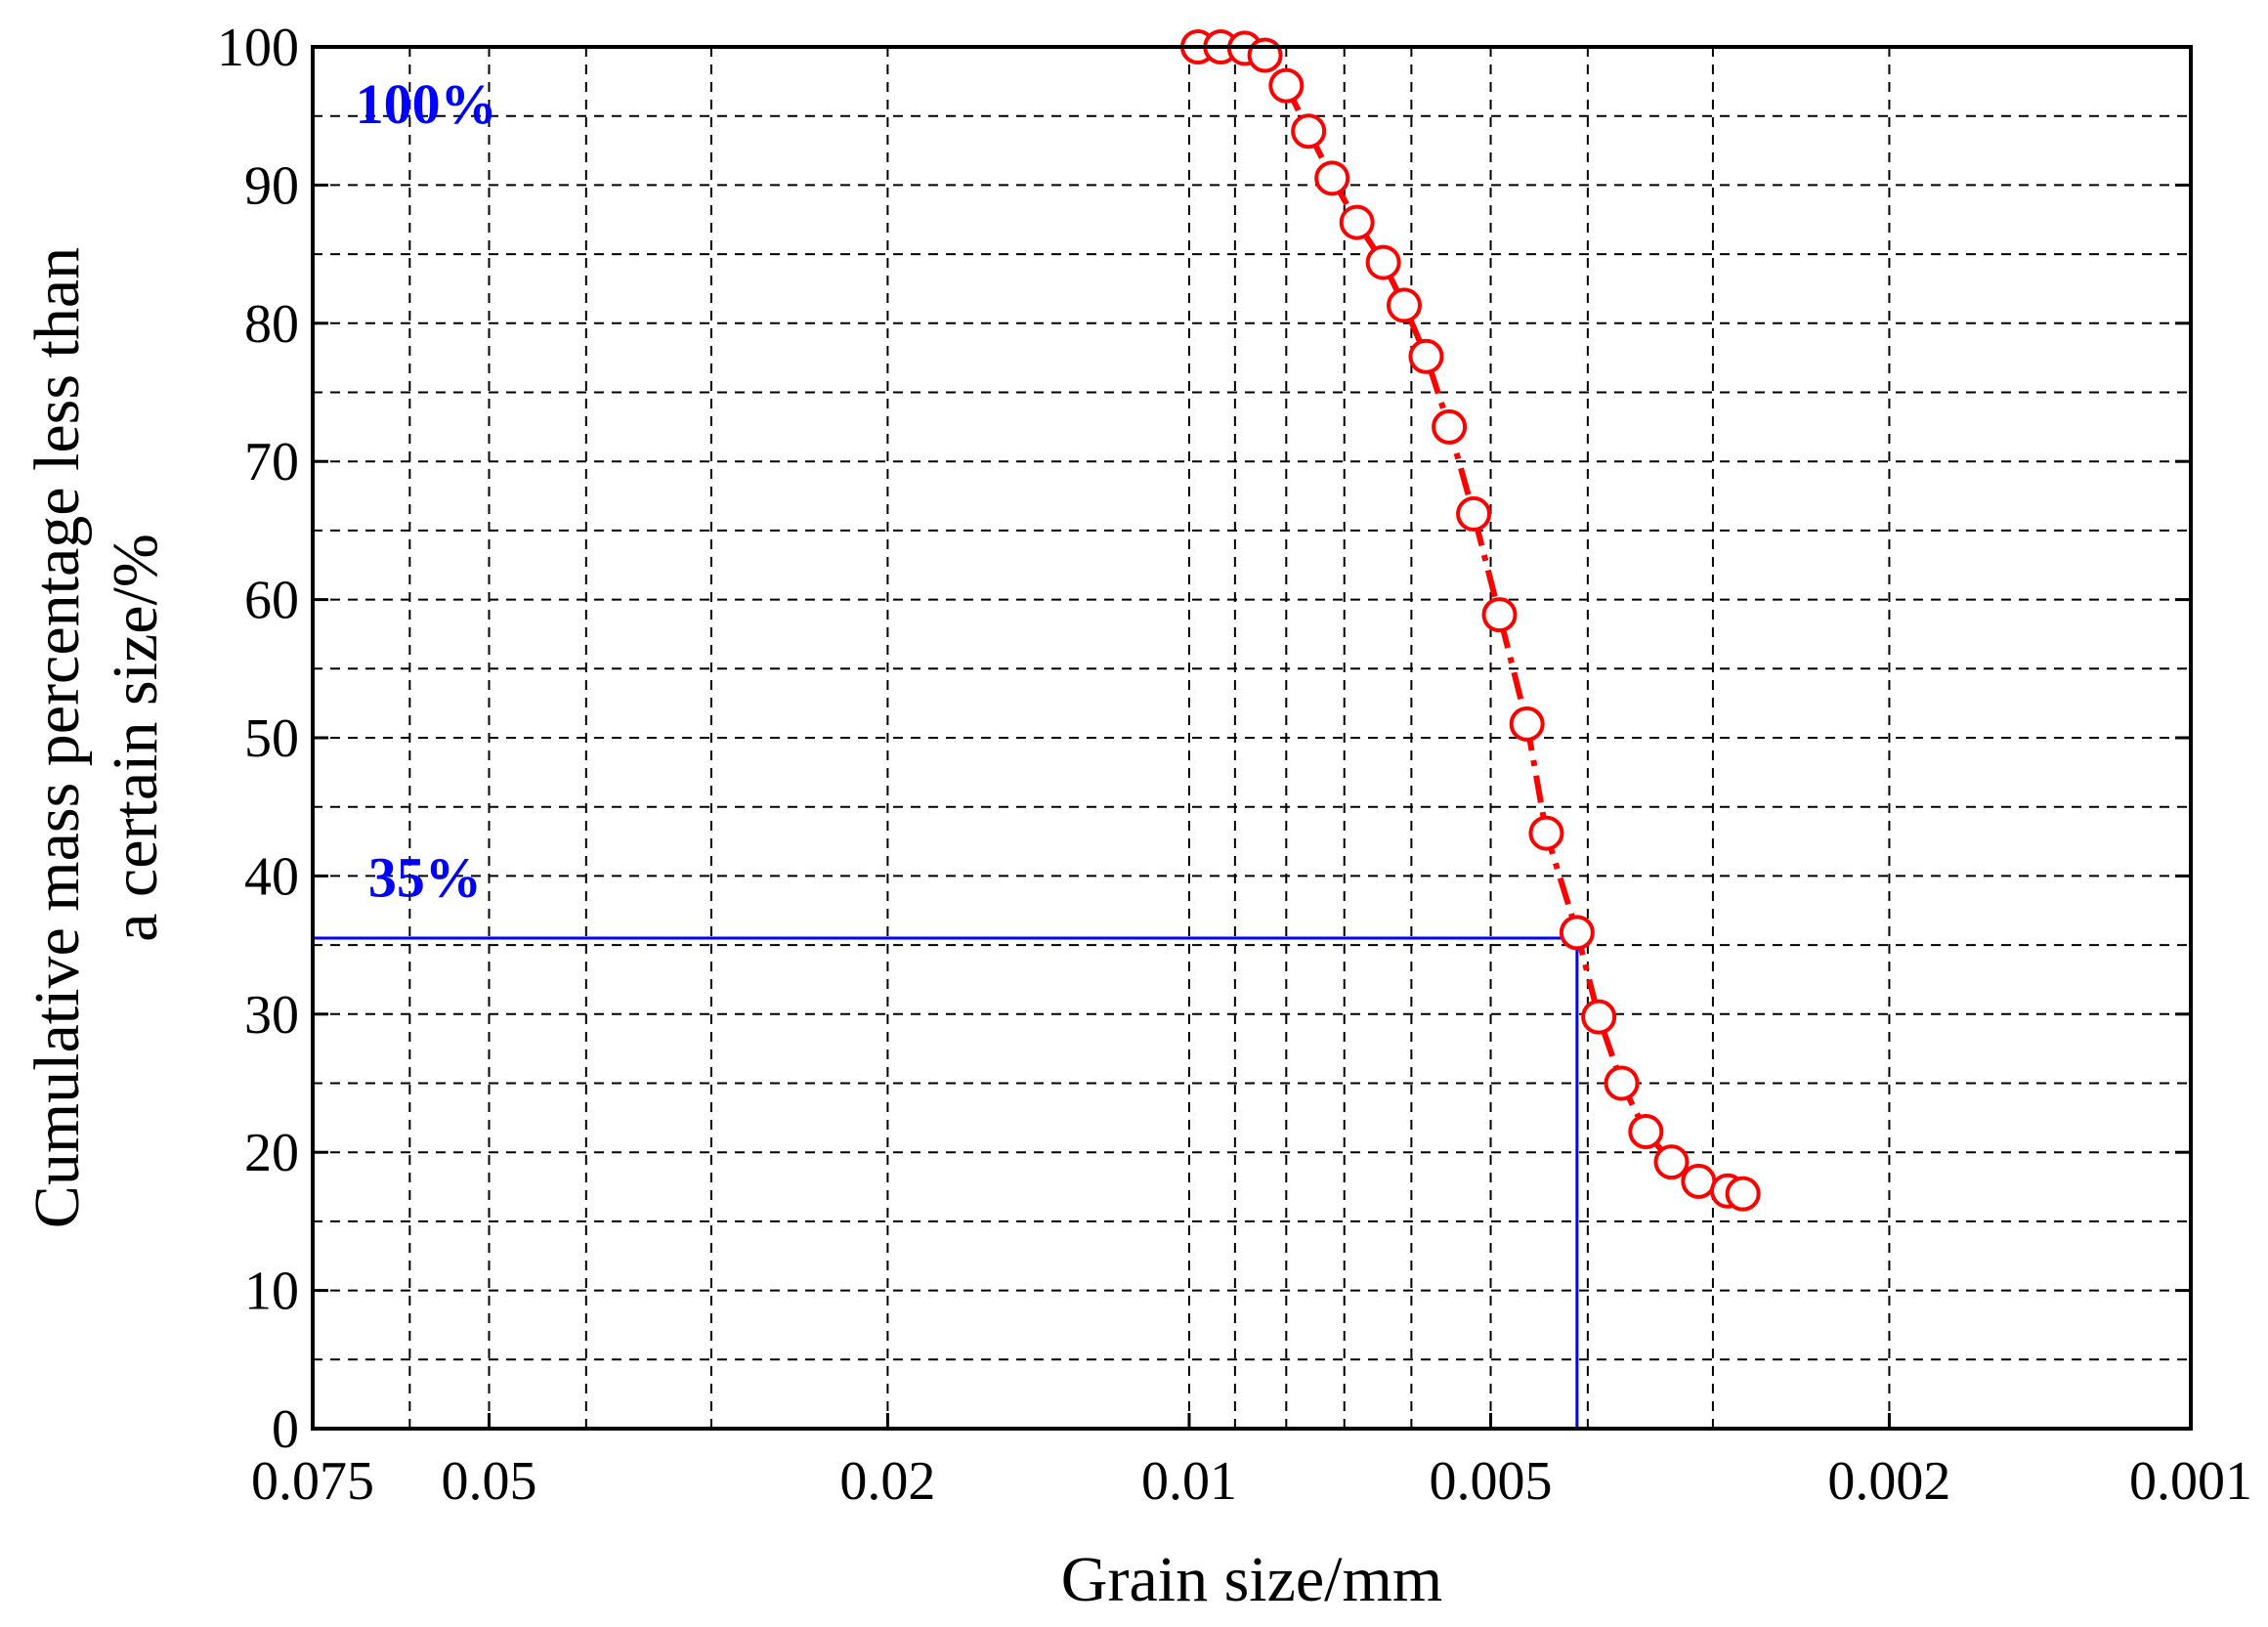 The height and width of the screenshot is (1627, 2268). I want to click on y-axis-title-line-2: a certain size/%, so click(135, 738).